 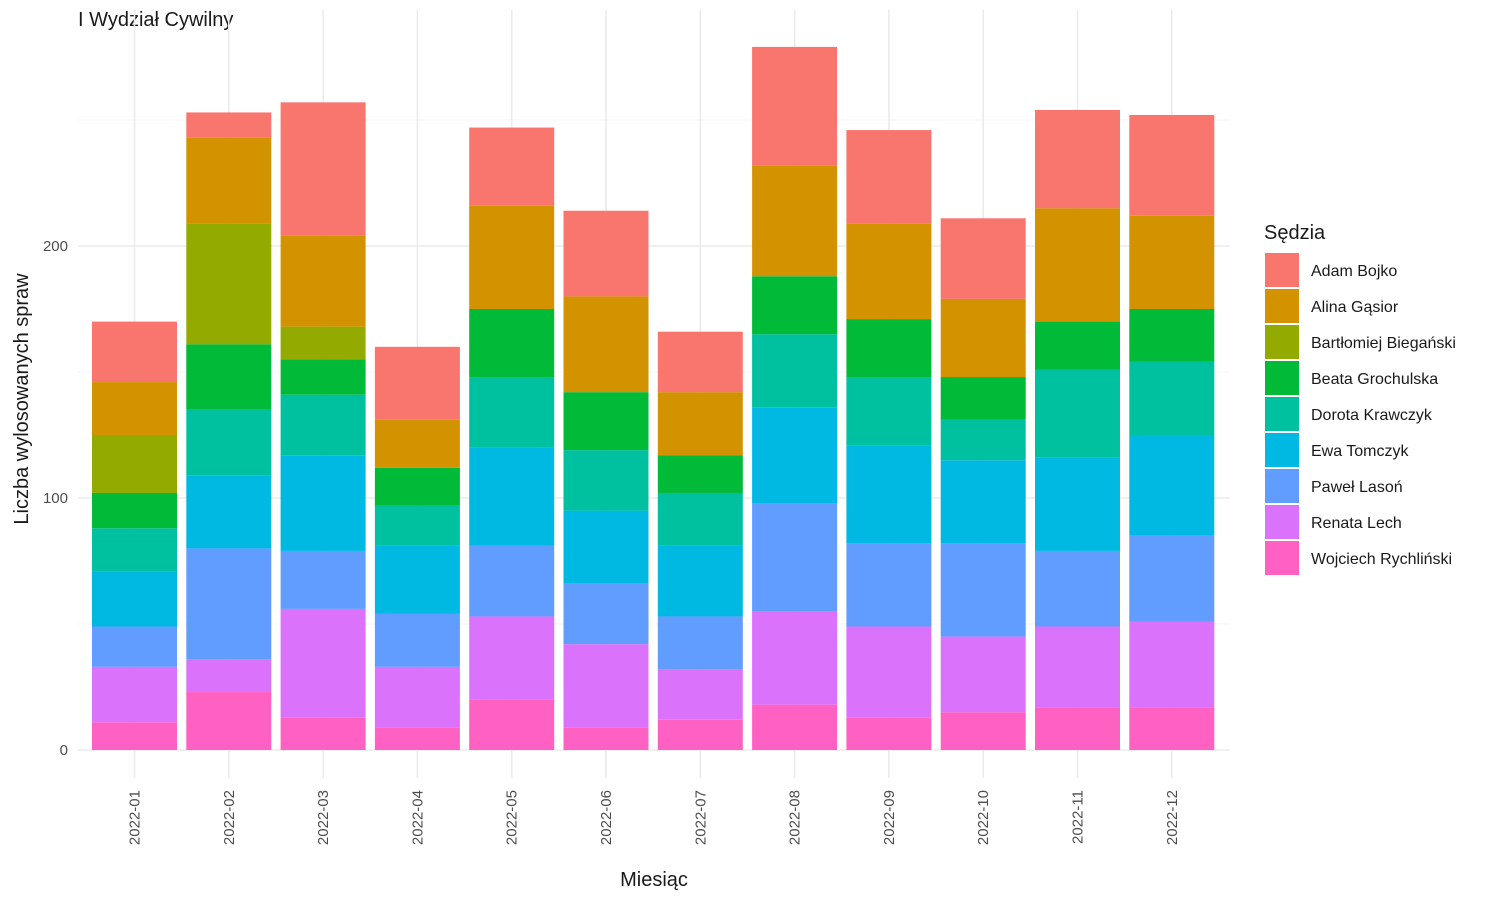 I want to click on legend-title: Sędzia, so click(x=1295, y=233).